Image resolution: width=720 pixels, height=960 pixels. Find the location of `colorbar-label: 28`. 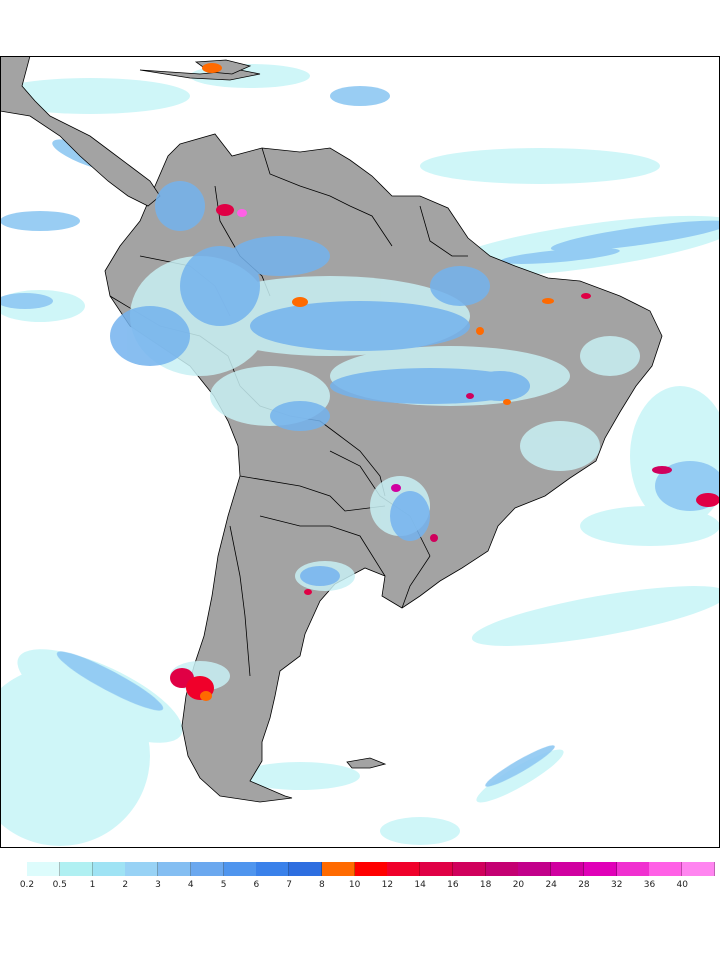

colorbar-label: 28 is located at coordinates (584, 885).